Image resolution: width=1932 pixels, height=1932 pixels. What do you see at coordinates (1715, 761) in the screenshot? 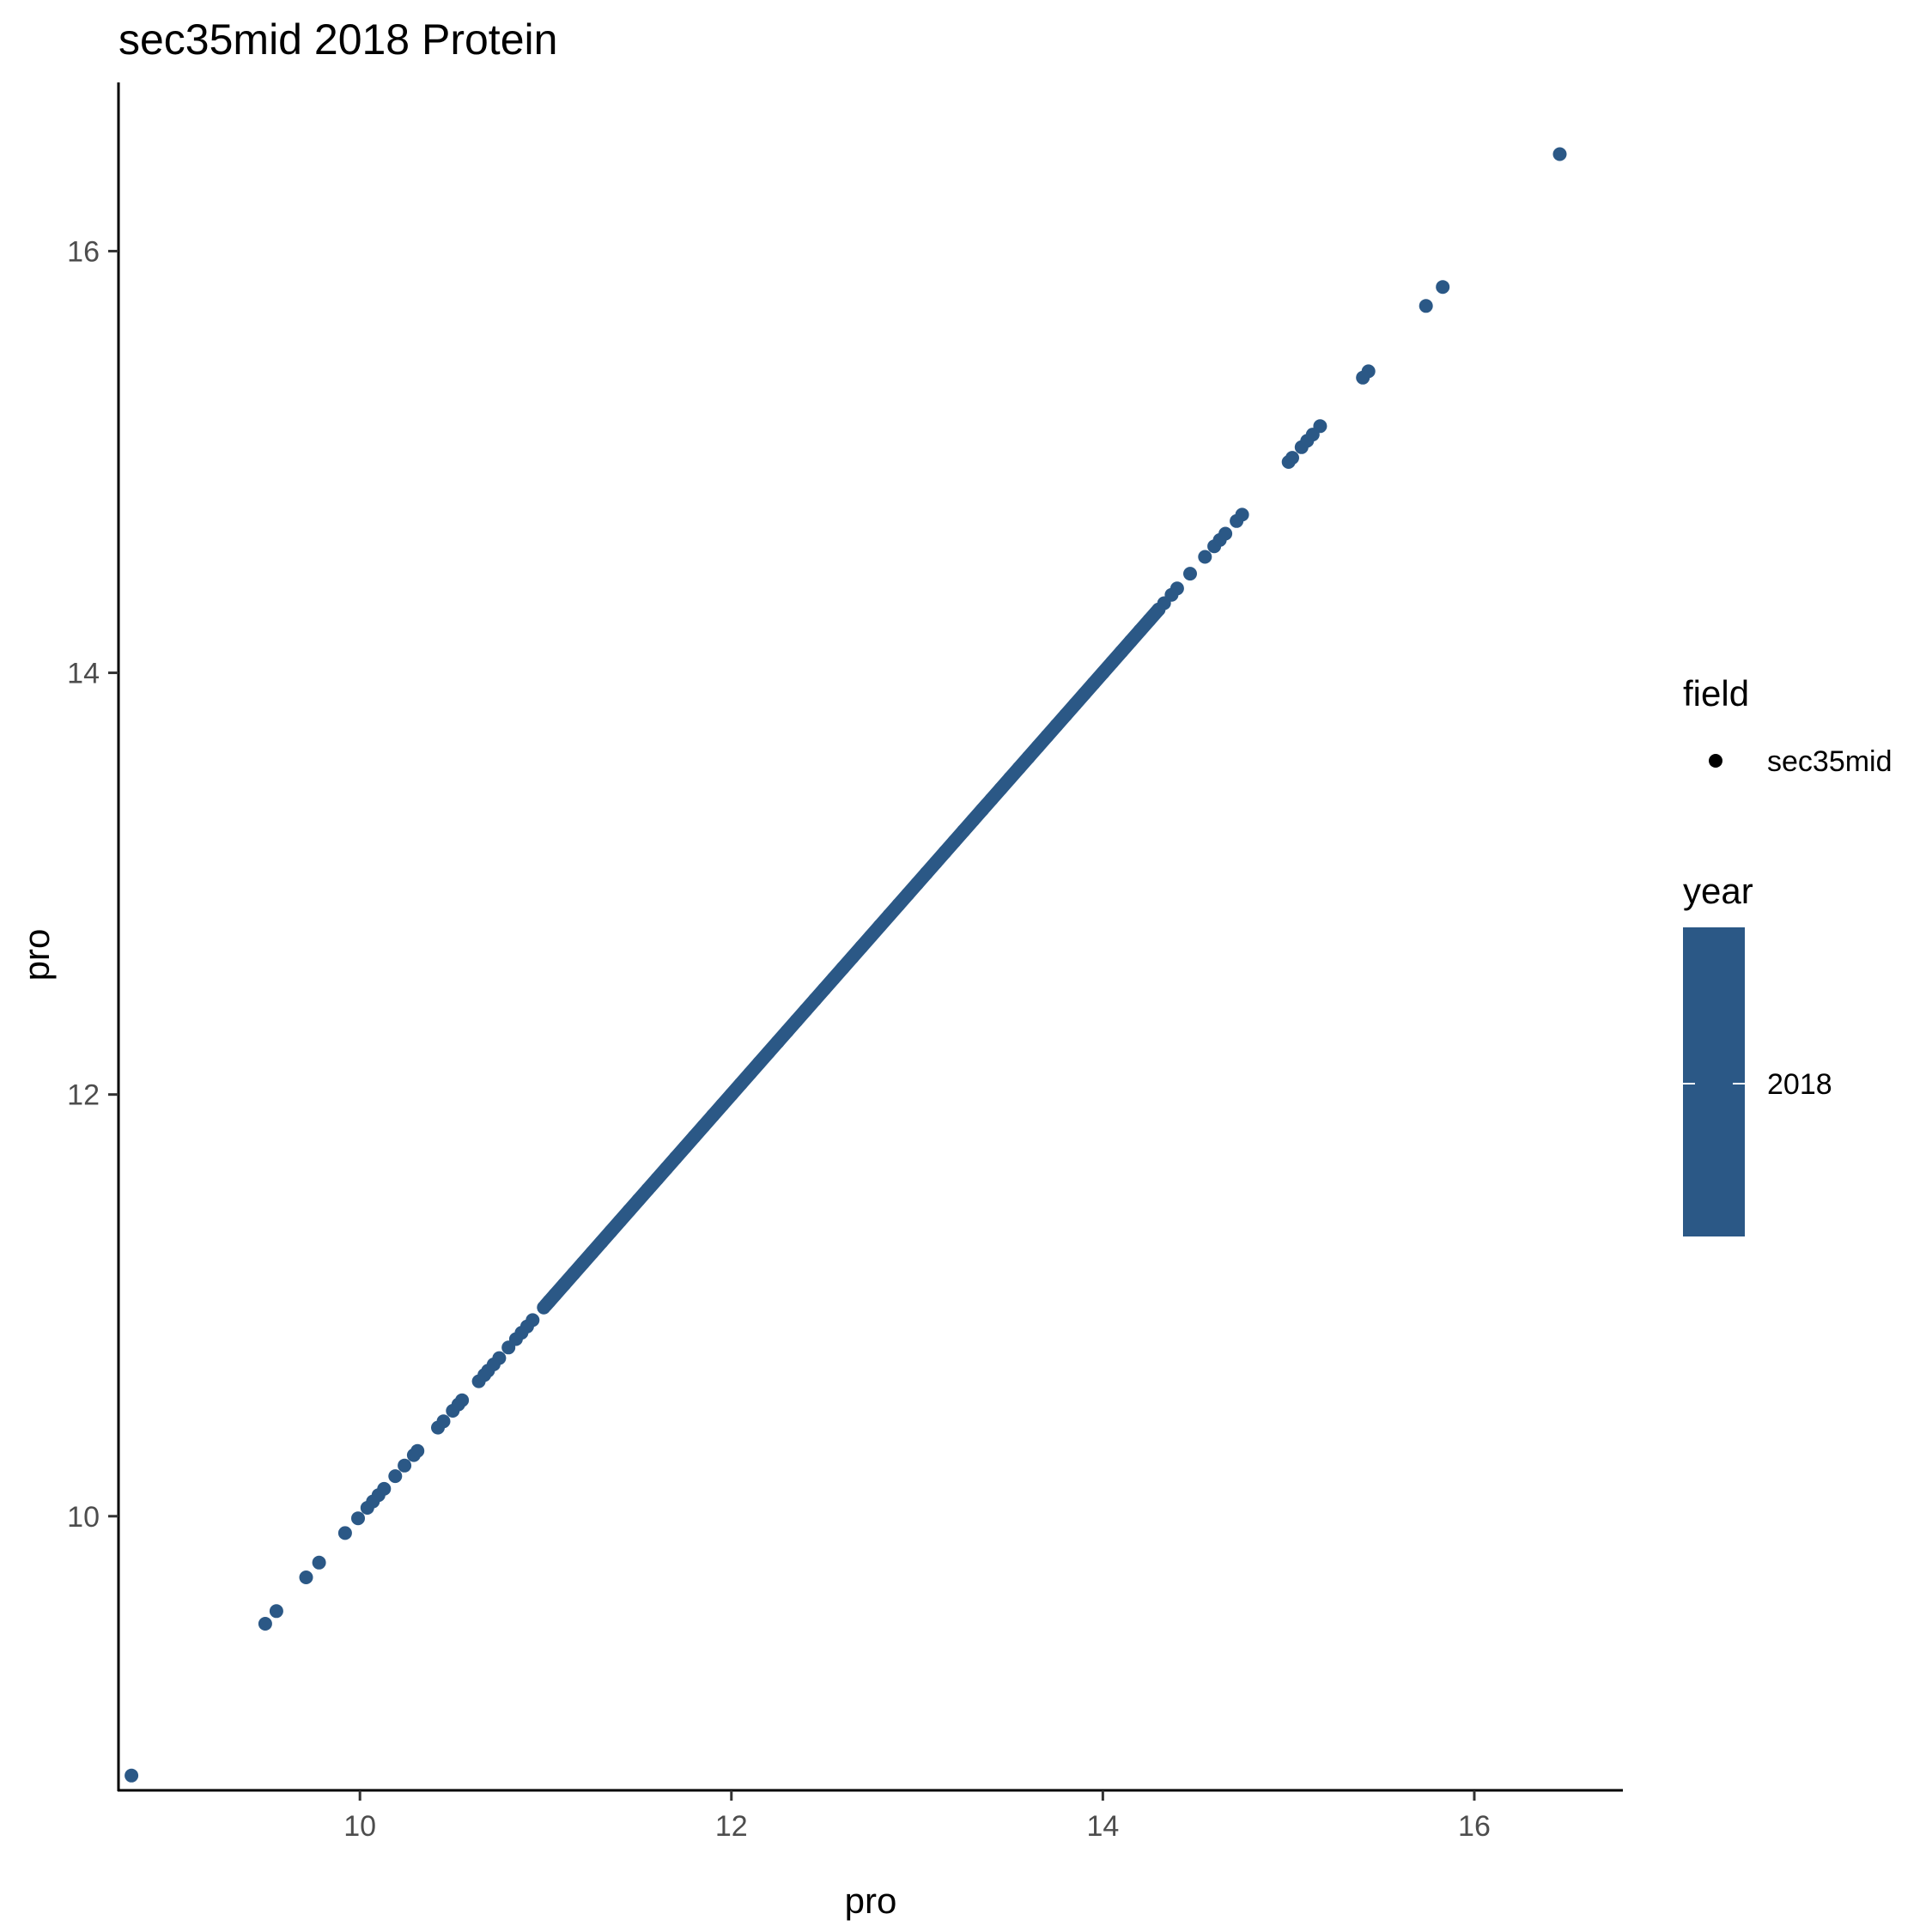
I see `legend-field-key` at bounding box center [1715, 761].